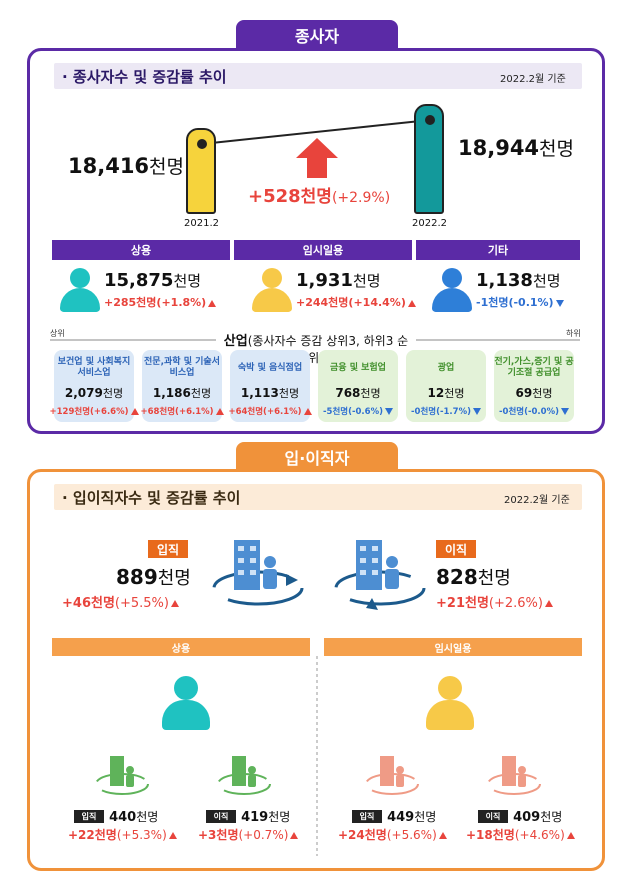  I want to click on employees-change: +528천명(+2.9%), so click(319, 196).